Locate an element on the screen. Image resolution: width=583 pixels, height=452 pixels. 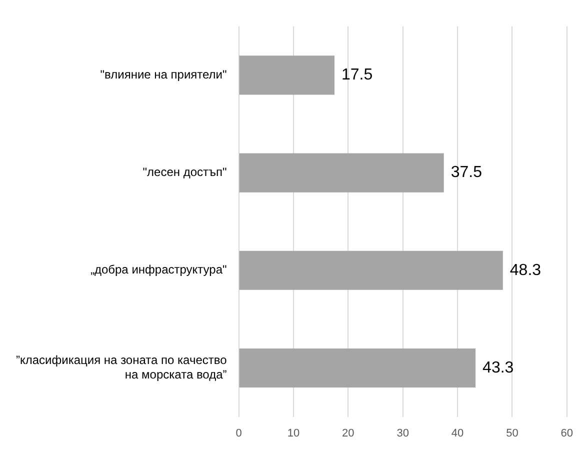
x-tick-label: 40 is located at coordinates (457, 433).